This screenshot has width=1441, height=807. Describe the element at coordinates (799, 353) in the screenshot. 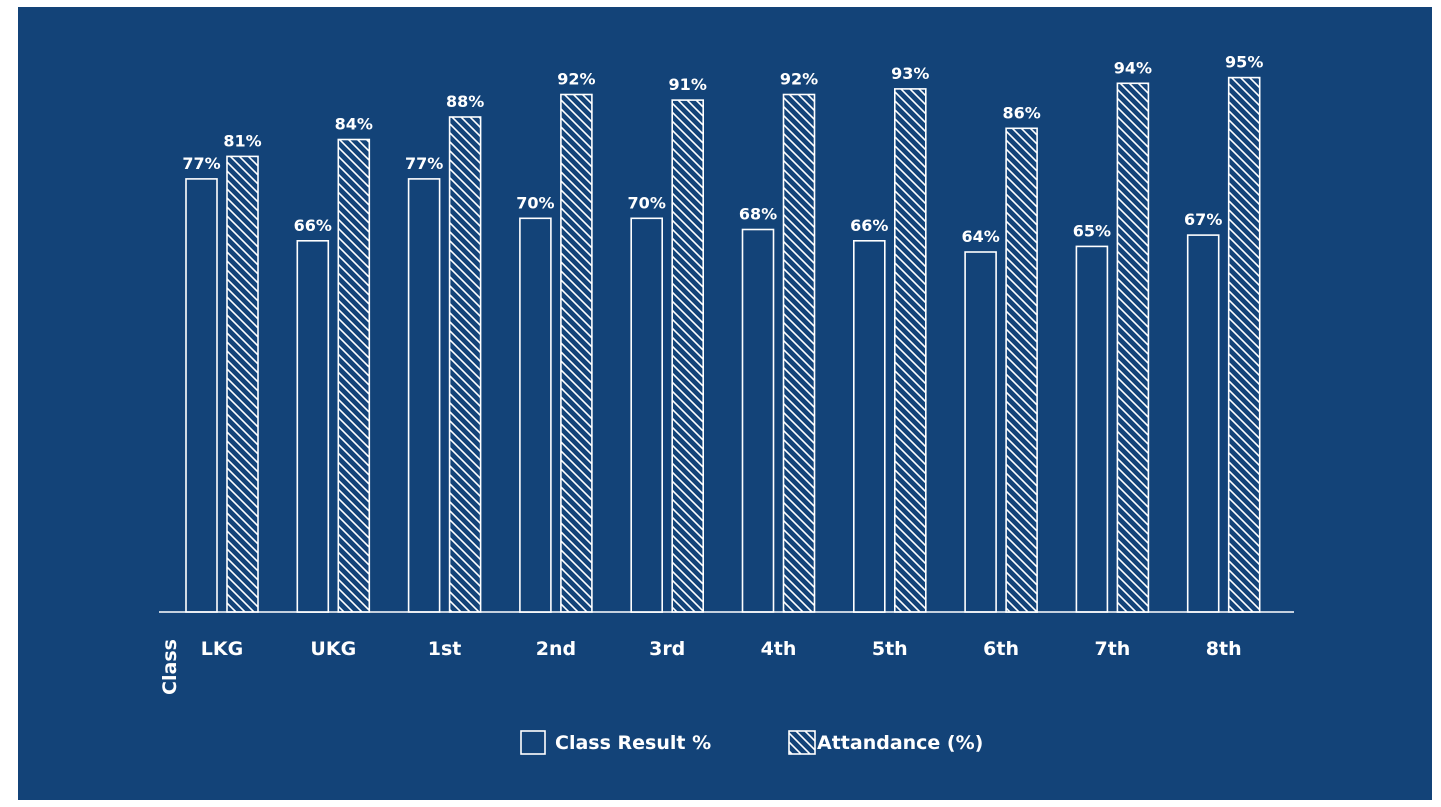

I see `bar-attandance-4th` at that location.